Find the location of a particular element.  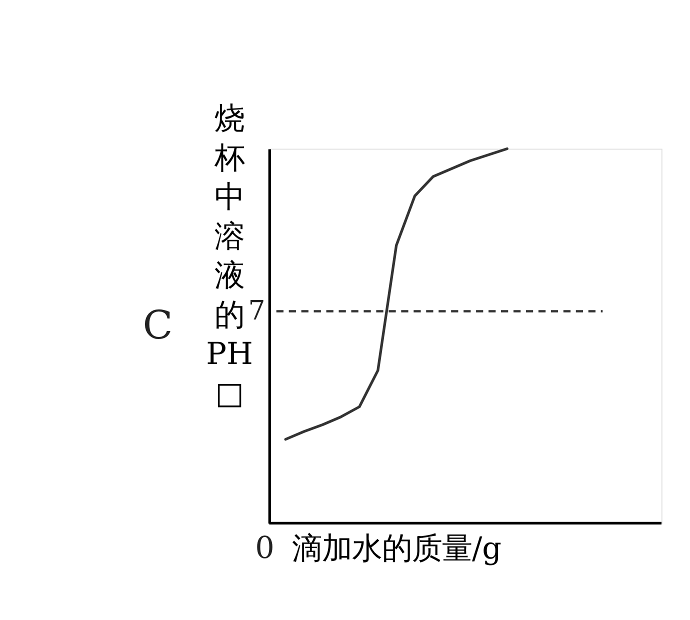

text: 7 is located at coordinates (257, 310).